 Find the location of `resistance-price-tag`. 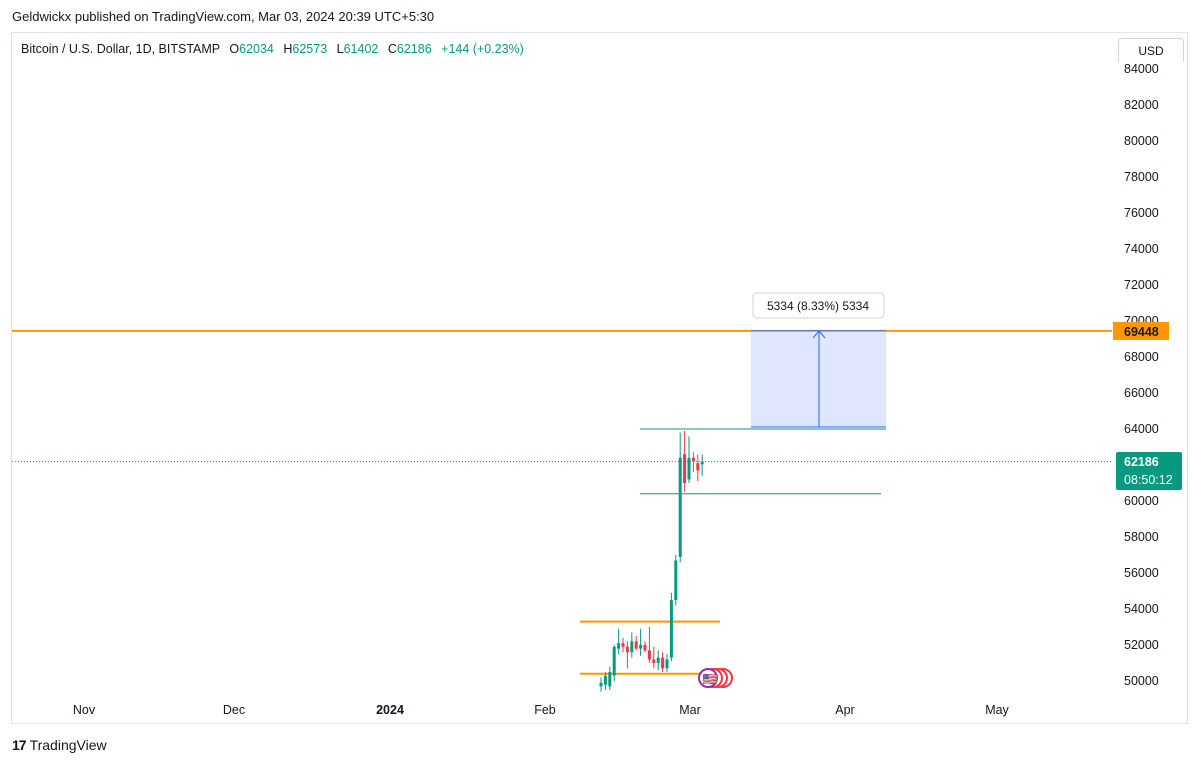

resistance-price-tag is located at coordinates (1141, 330).